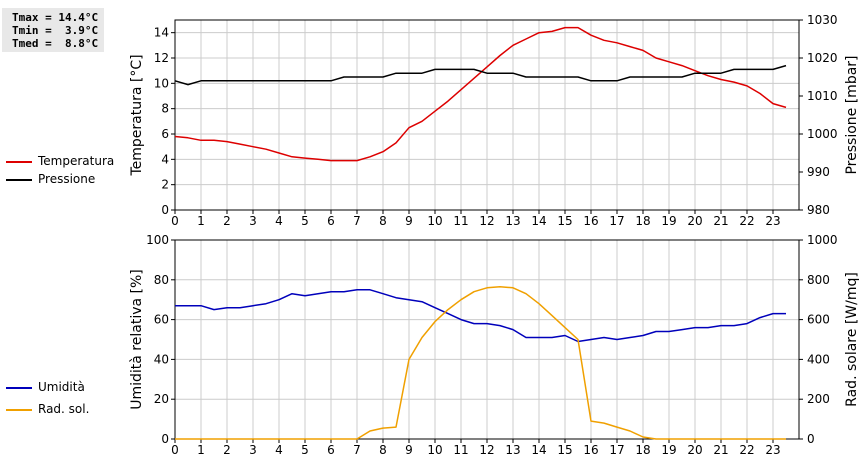 Image resolution: width=860 pixels, height=460 pixels. I want to click on y-axis-title: Temperatura [°C], so click(137, 115).